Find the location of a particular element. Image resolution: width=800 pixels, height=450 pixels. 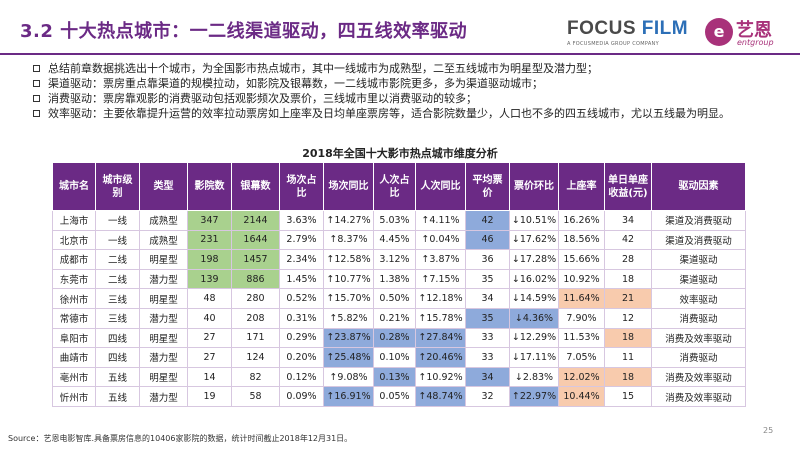

table-cell: 1.38% is located at coordinates (394, 279).